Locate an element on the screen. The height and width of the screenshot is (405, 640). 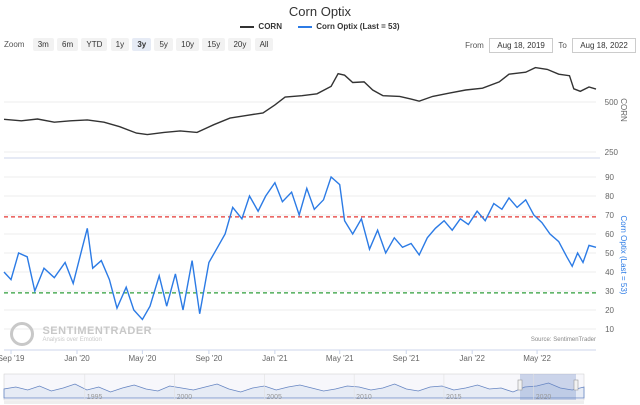
price-tick-label: 500 is located at coordinates (612, 102).